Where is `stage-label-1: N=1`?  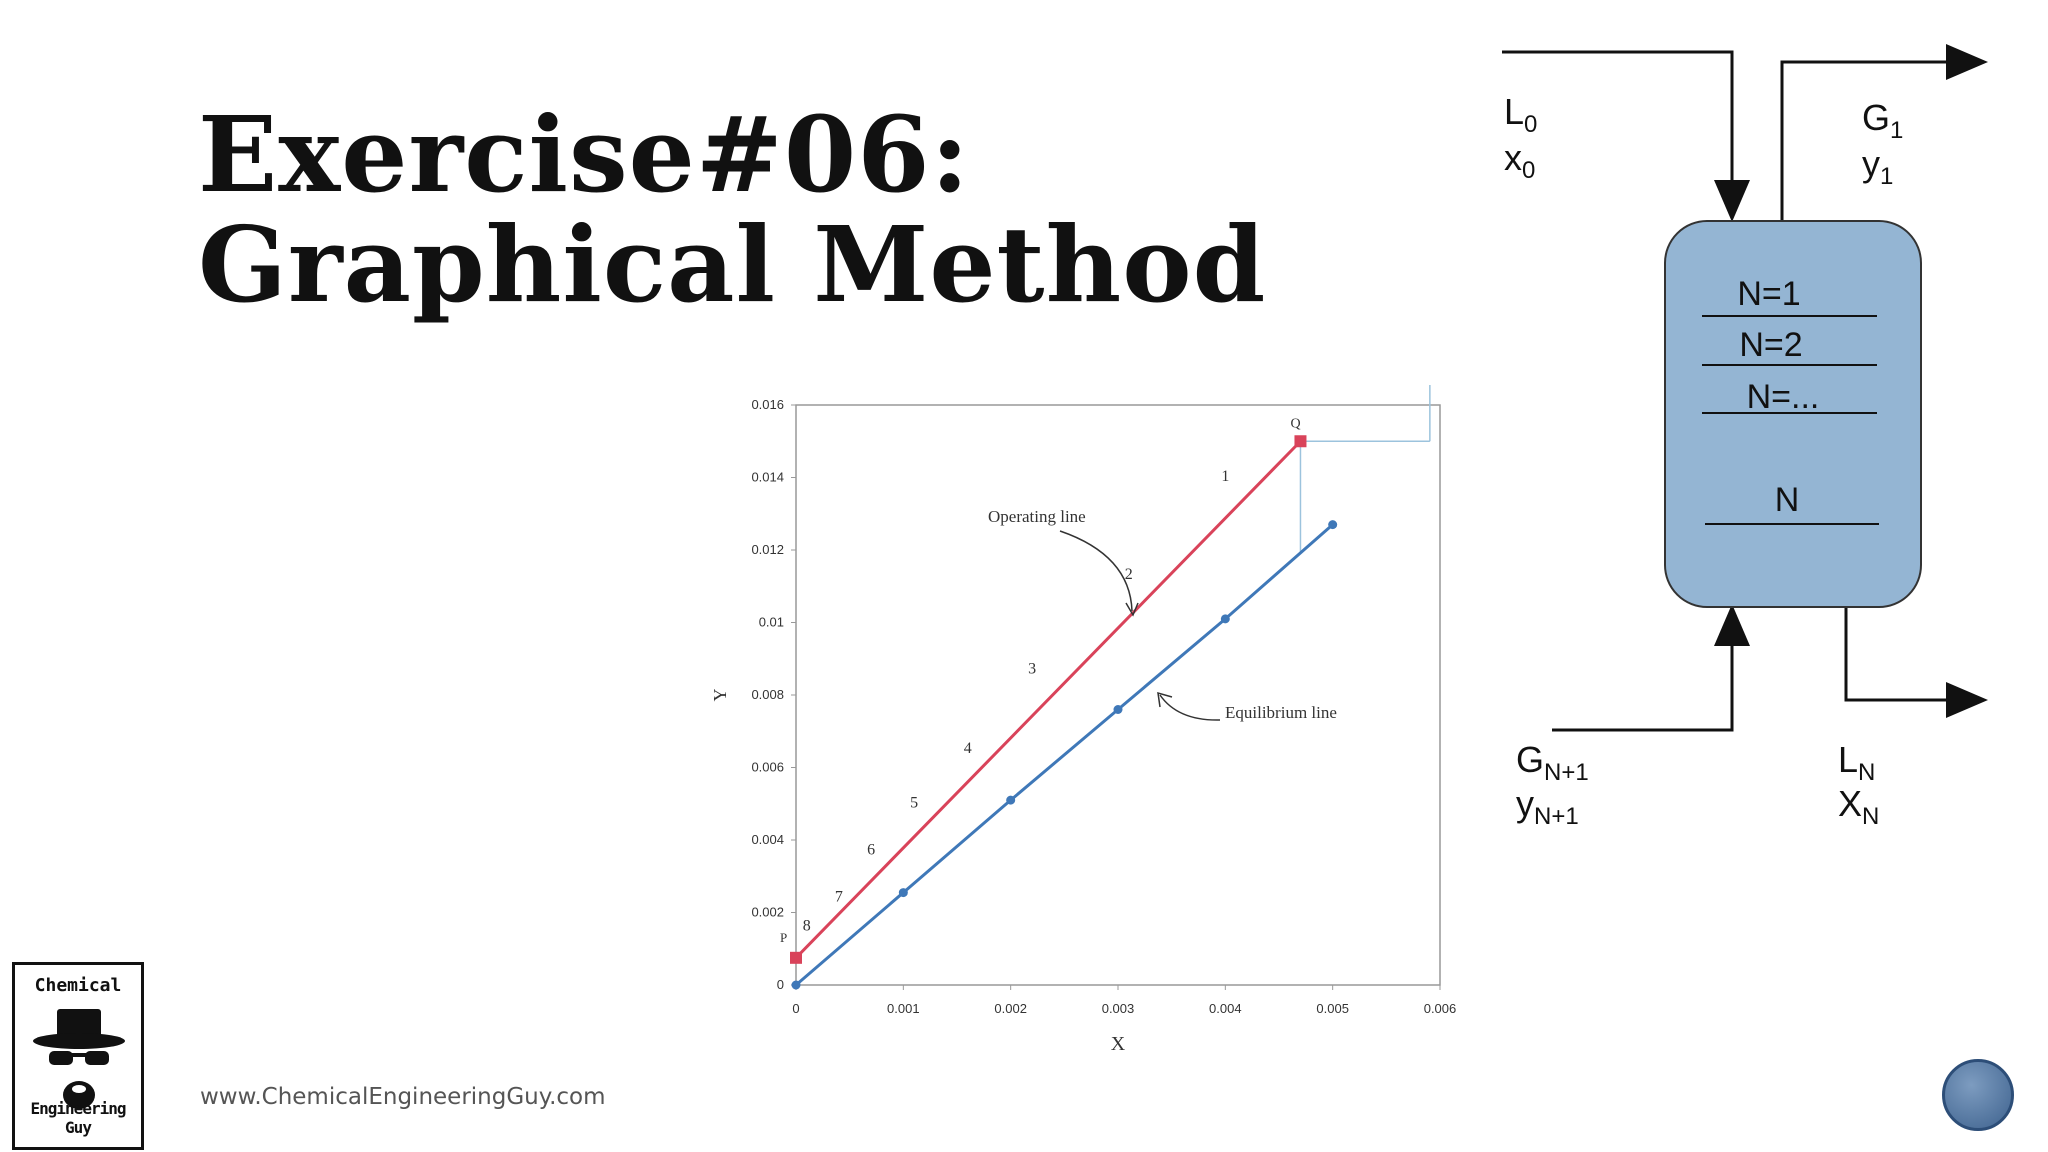 stage-label-1: N=1 is located at coordinates (1768, 294).